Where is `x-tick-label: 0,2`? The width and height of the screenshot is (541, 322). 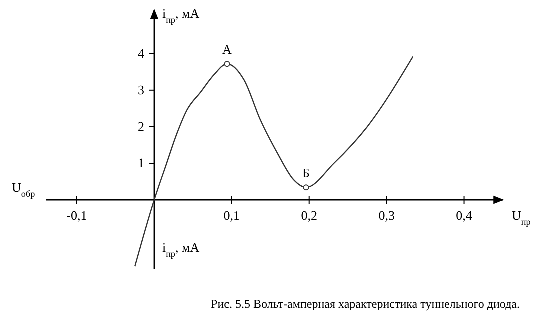
x-tick-label: 0,2 is located at coordinates (309, 216).